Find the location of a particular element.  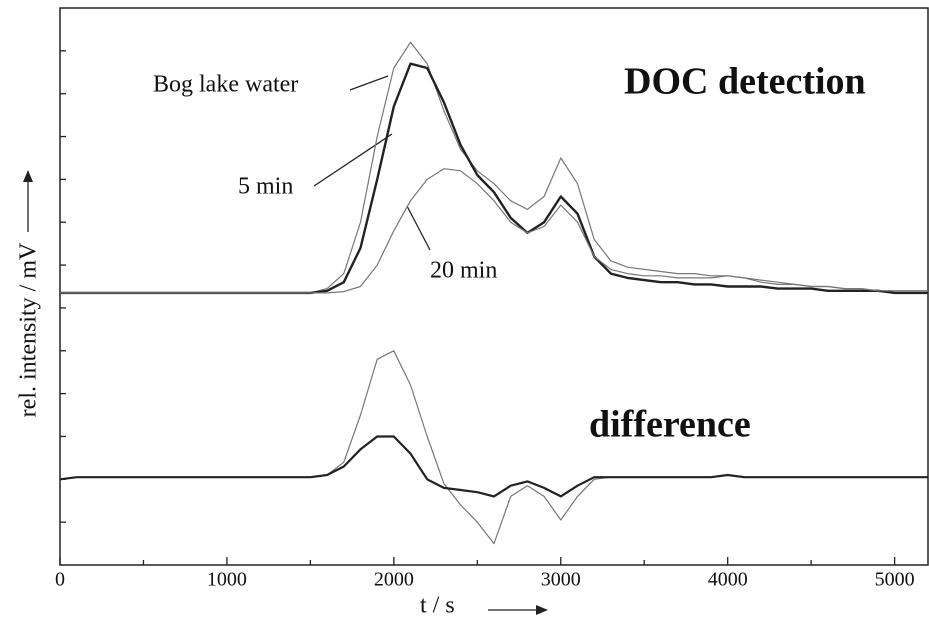

annotation: 5 min is located at coordinates (265, 187).